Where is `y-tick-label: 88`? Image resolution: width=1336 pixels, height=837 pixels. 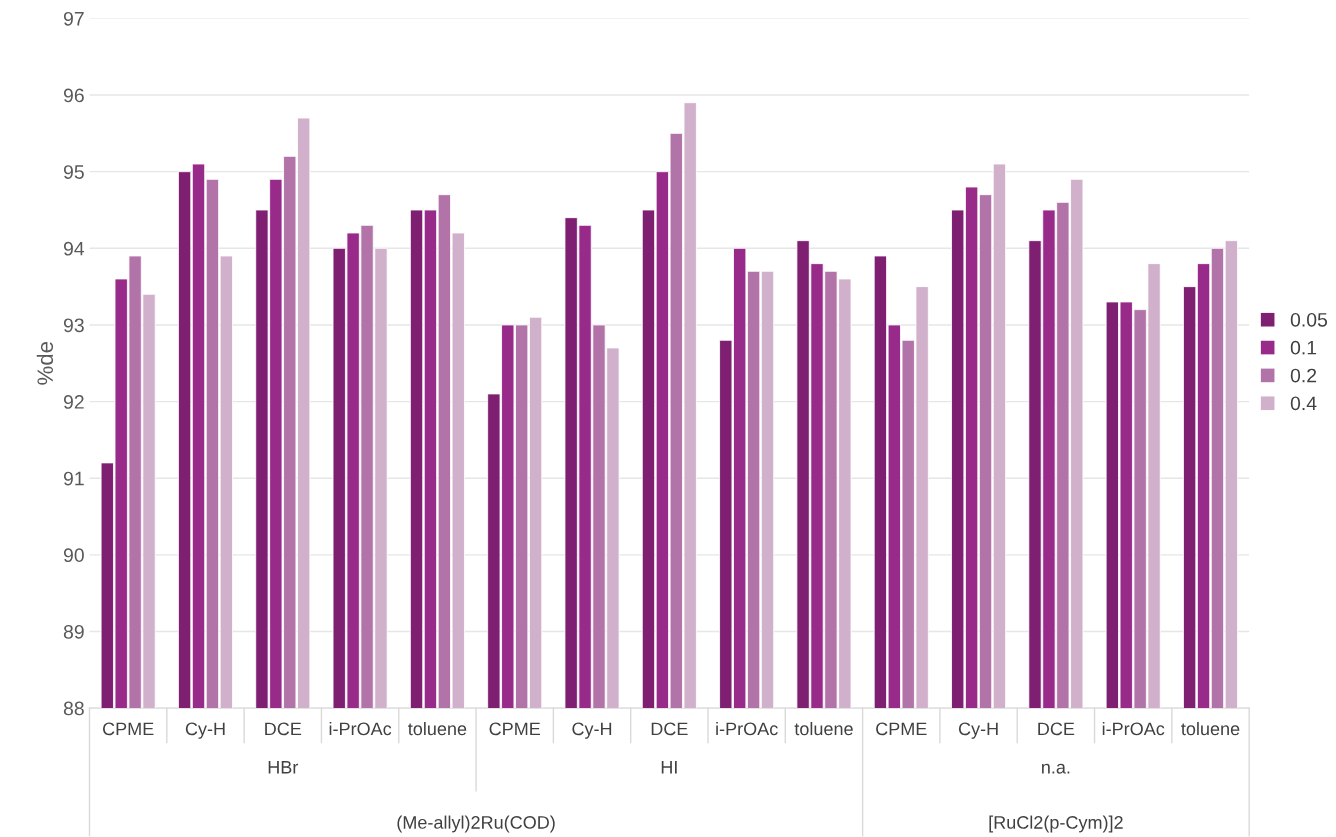
y-tick-label: 88 is located at coordinates (73, 708).